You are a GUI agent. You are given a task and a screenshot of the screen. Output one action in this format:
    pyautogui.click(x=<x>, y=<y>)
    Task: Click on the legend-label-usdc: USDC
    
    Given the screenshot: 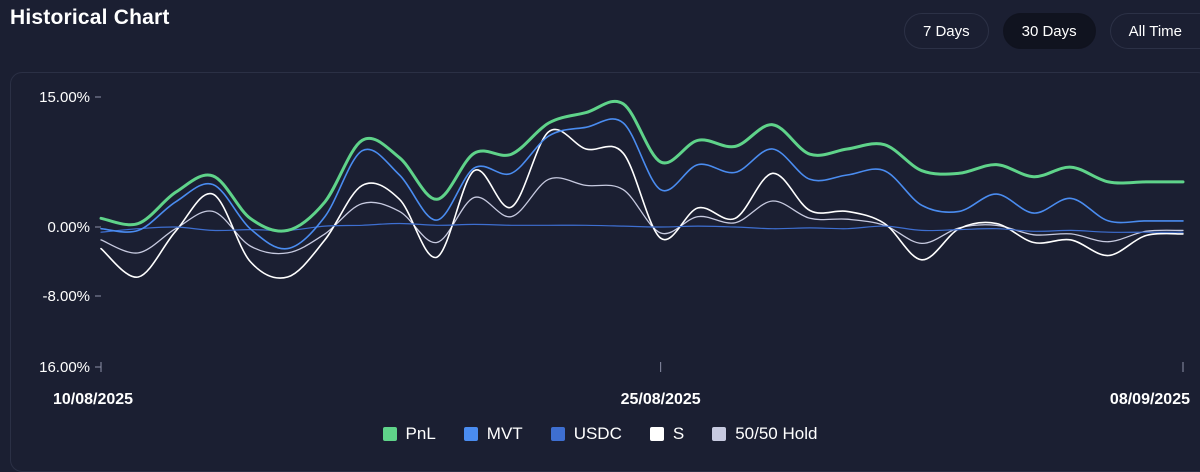 What is the action you would take?
    pyautogui.click(x=597, y=433)
    